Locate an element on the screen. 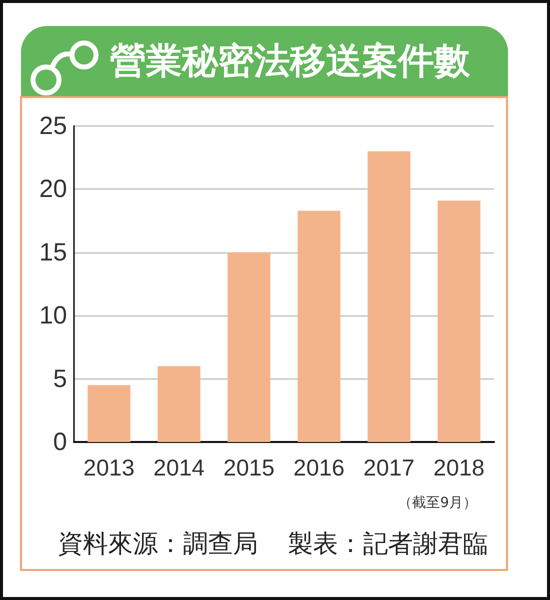  x-tick-label: 2016 is located at coordinates (319, 467).